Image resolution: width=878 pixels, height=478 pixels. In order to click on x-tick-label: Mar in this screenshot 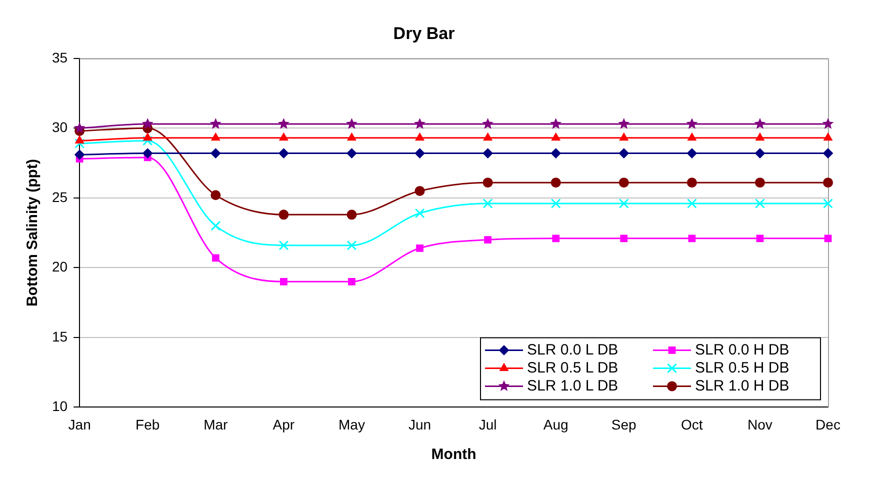, I will do `click(216, 424)`.